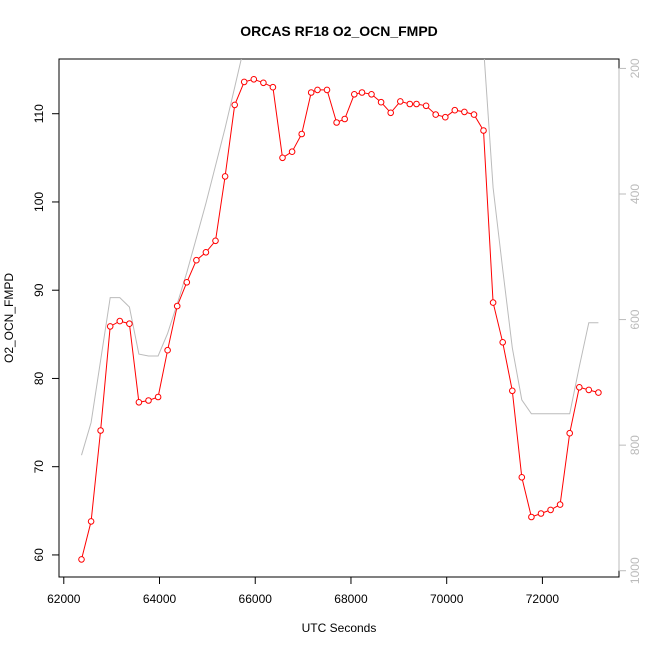  I want to click on y-tick-label: 100, so click(39, 202).